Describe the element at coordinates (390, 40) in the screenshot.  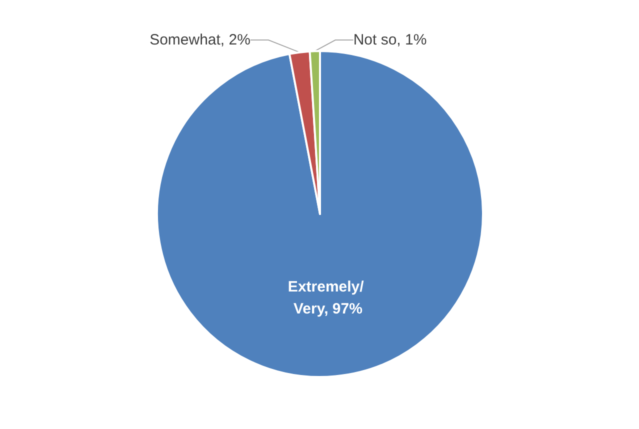
I see `slice-label: Not so, 1%` at that location.